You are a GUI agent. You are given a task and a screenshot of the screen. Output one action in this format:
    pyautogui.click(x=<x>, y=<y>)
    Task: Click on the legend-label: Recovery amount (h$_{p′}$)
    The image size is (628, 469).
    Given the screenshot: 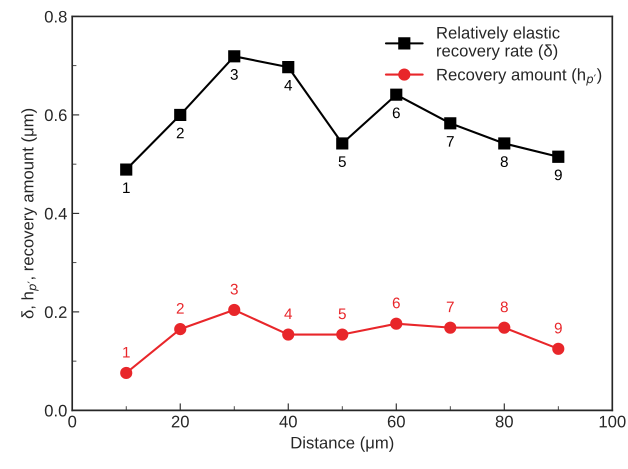 What is the action you would take?
    pyautogui.click(x=519, y=77)
    